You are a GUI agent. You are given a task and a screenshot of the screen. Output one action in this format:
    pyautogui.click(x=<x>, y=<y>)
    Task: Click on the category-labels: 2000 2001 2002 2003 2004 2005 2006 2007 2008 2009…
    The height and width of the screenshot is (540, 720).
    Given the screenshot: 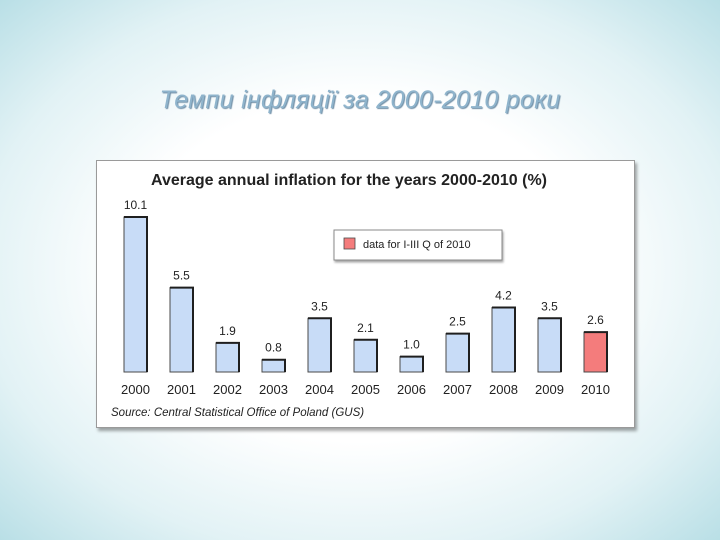 What is the action you would take?
    pyautogui.click(x=365, y=389)
    